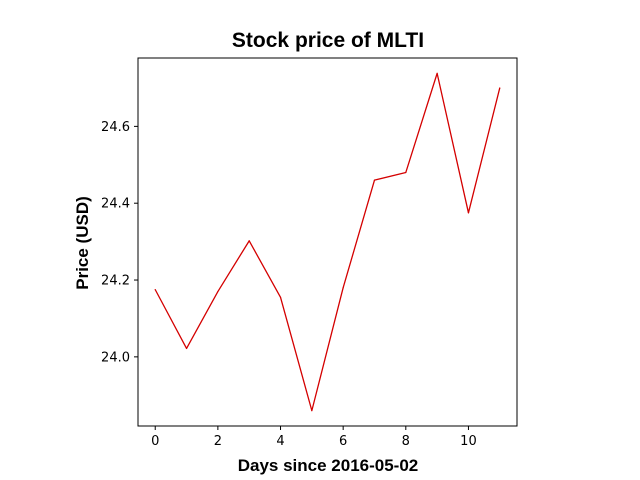 This screenshot has height=480, width=640. What do you see at coordinates (115, 357) in the screenshot?
I see `y-tick-label: 24.0` at bounding box center [115, 357].